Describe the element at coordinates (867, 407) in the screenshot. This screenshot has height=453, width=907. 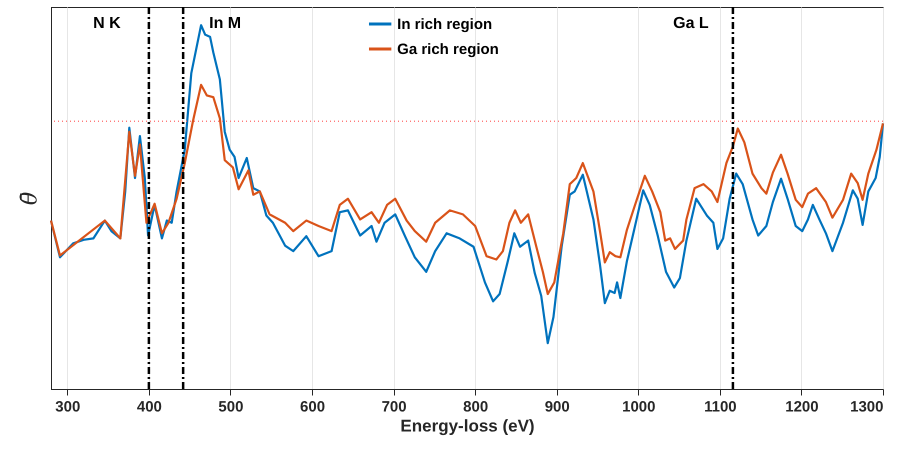
I see `x-tick-label: 1300` at that location.